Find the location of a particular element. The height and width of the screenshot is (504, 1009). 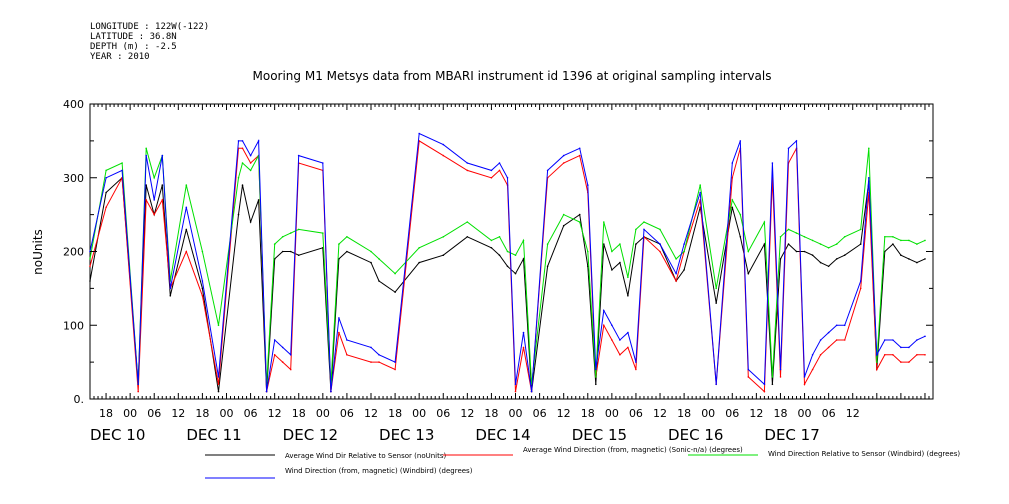

x-hour-label: 06 is located at coordinates (251, 413).